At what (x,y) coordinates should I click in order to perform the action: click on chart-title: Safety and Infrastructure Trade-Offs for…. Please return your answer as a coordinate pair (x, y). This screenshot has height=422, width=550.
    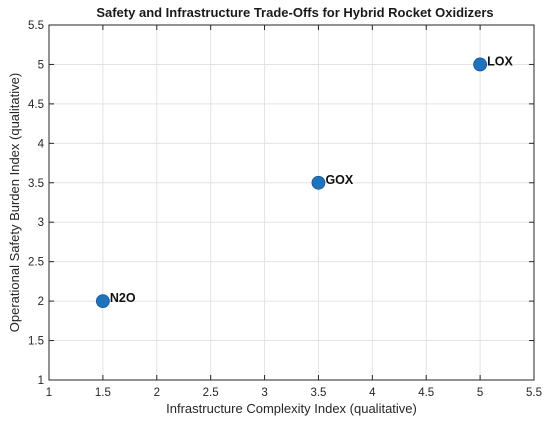
    Looking at the image, I should click on (294, 12).